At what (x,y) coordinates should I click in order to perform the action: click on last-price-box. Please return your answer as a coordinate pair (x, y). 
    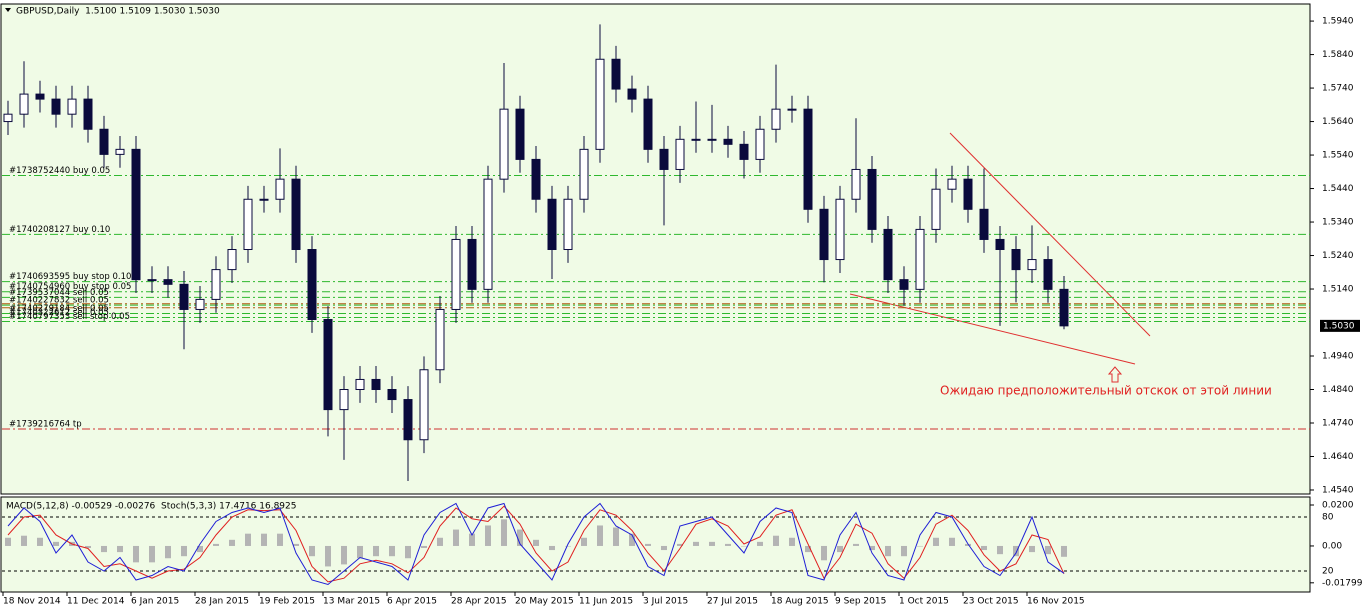
    Looking at the image, I should click on (1340, 325).